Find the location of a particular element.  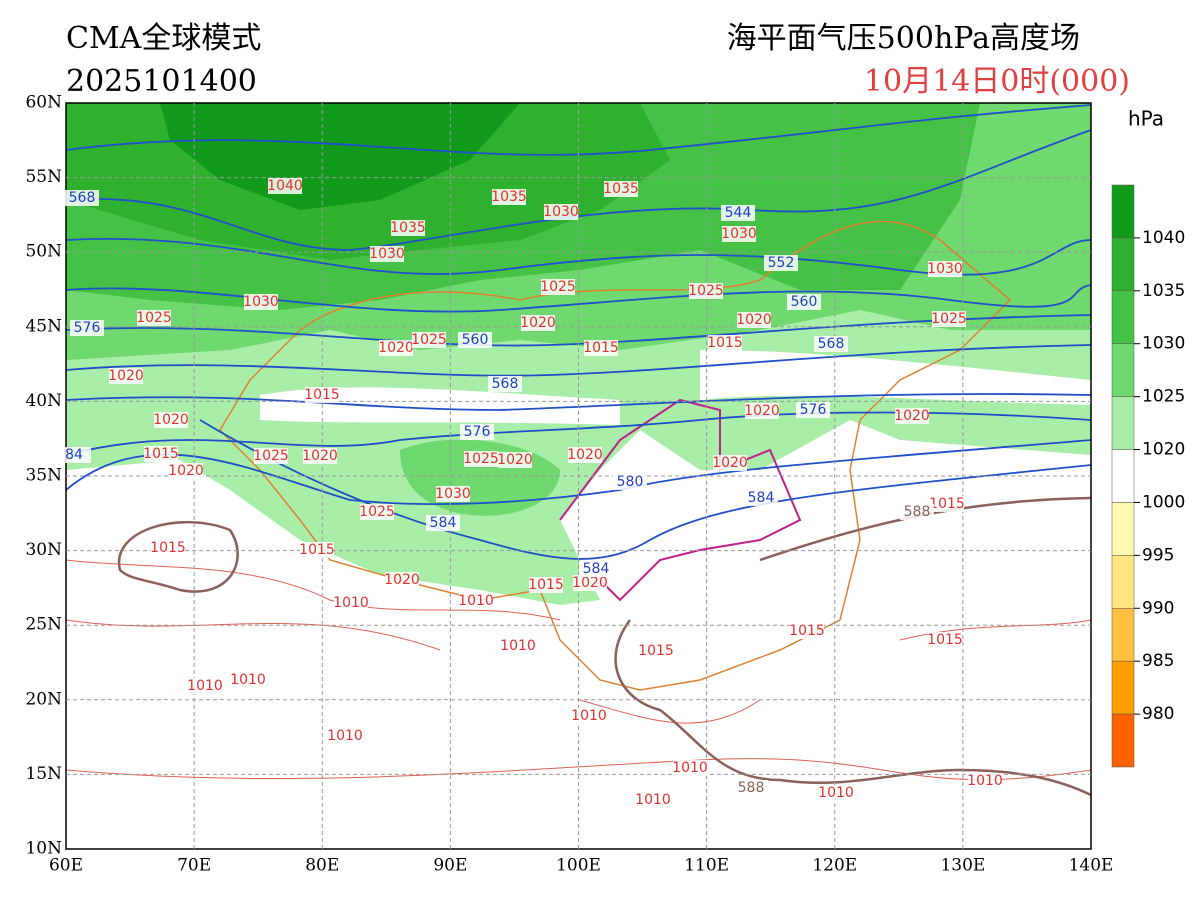

lat-label: 45N is located at coordinates (43, 326).